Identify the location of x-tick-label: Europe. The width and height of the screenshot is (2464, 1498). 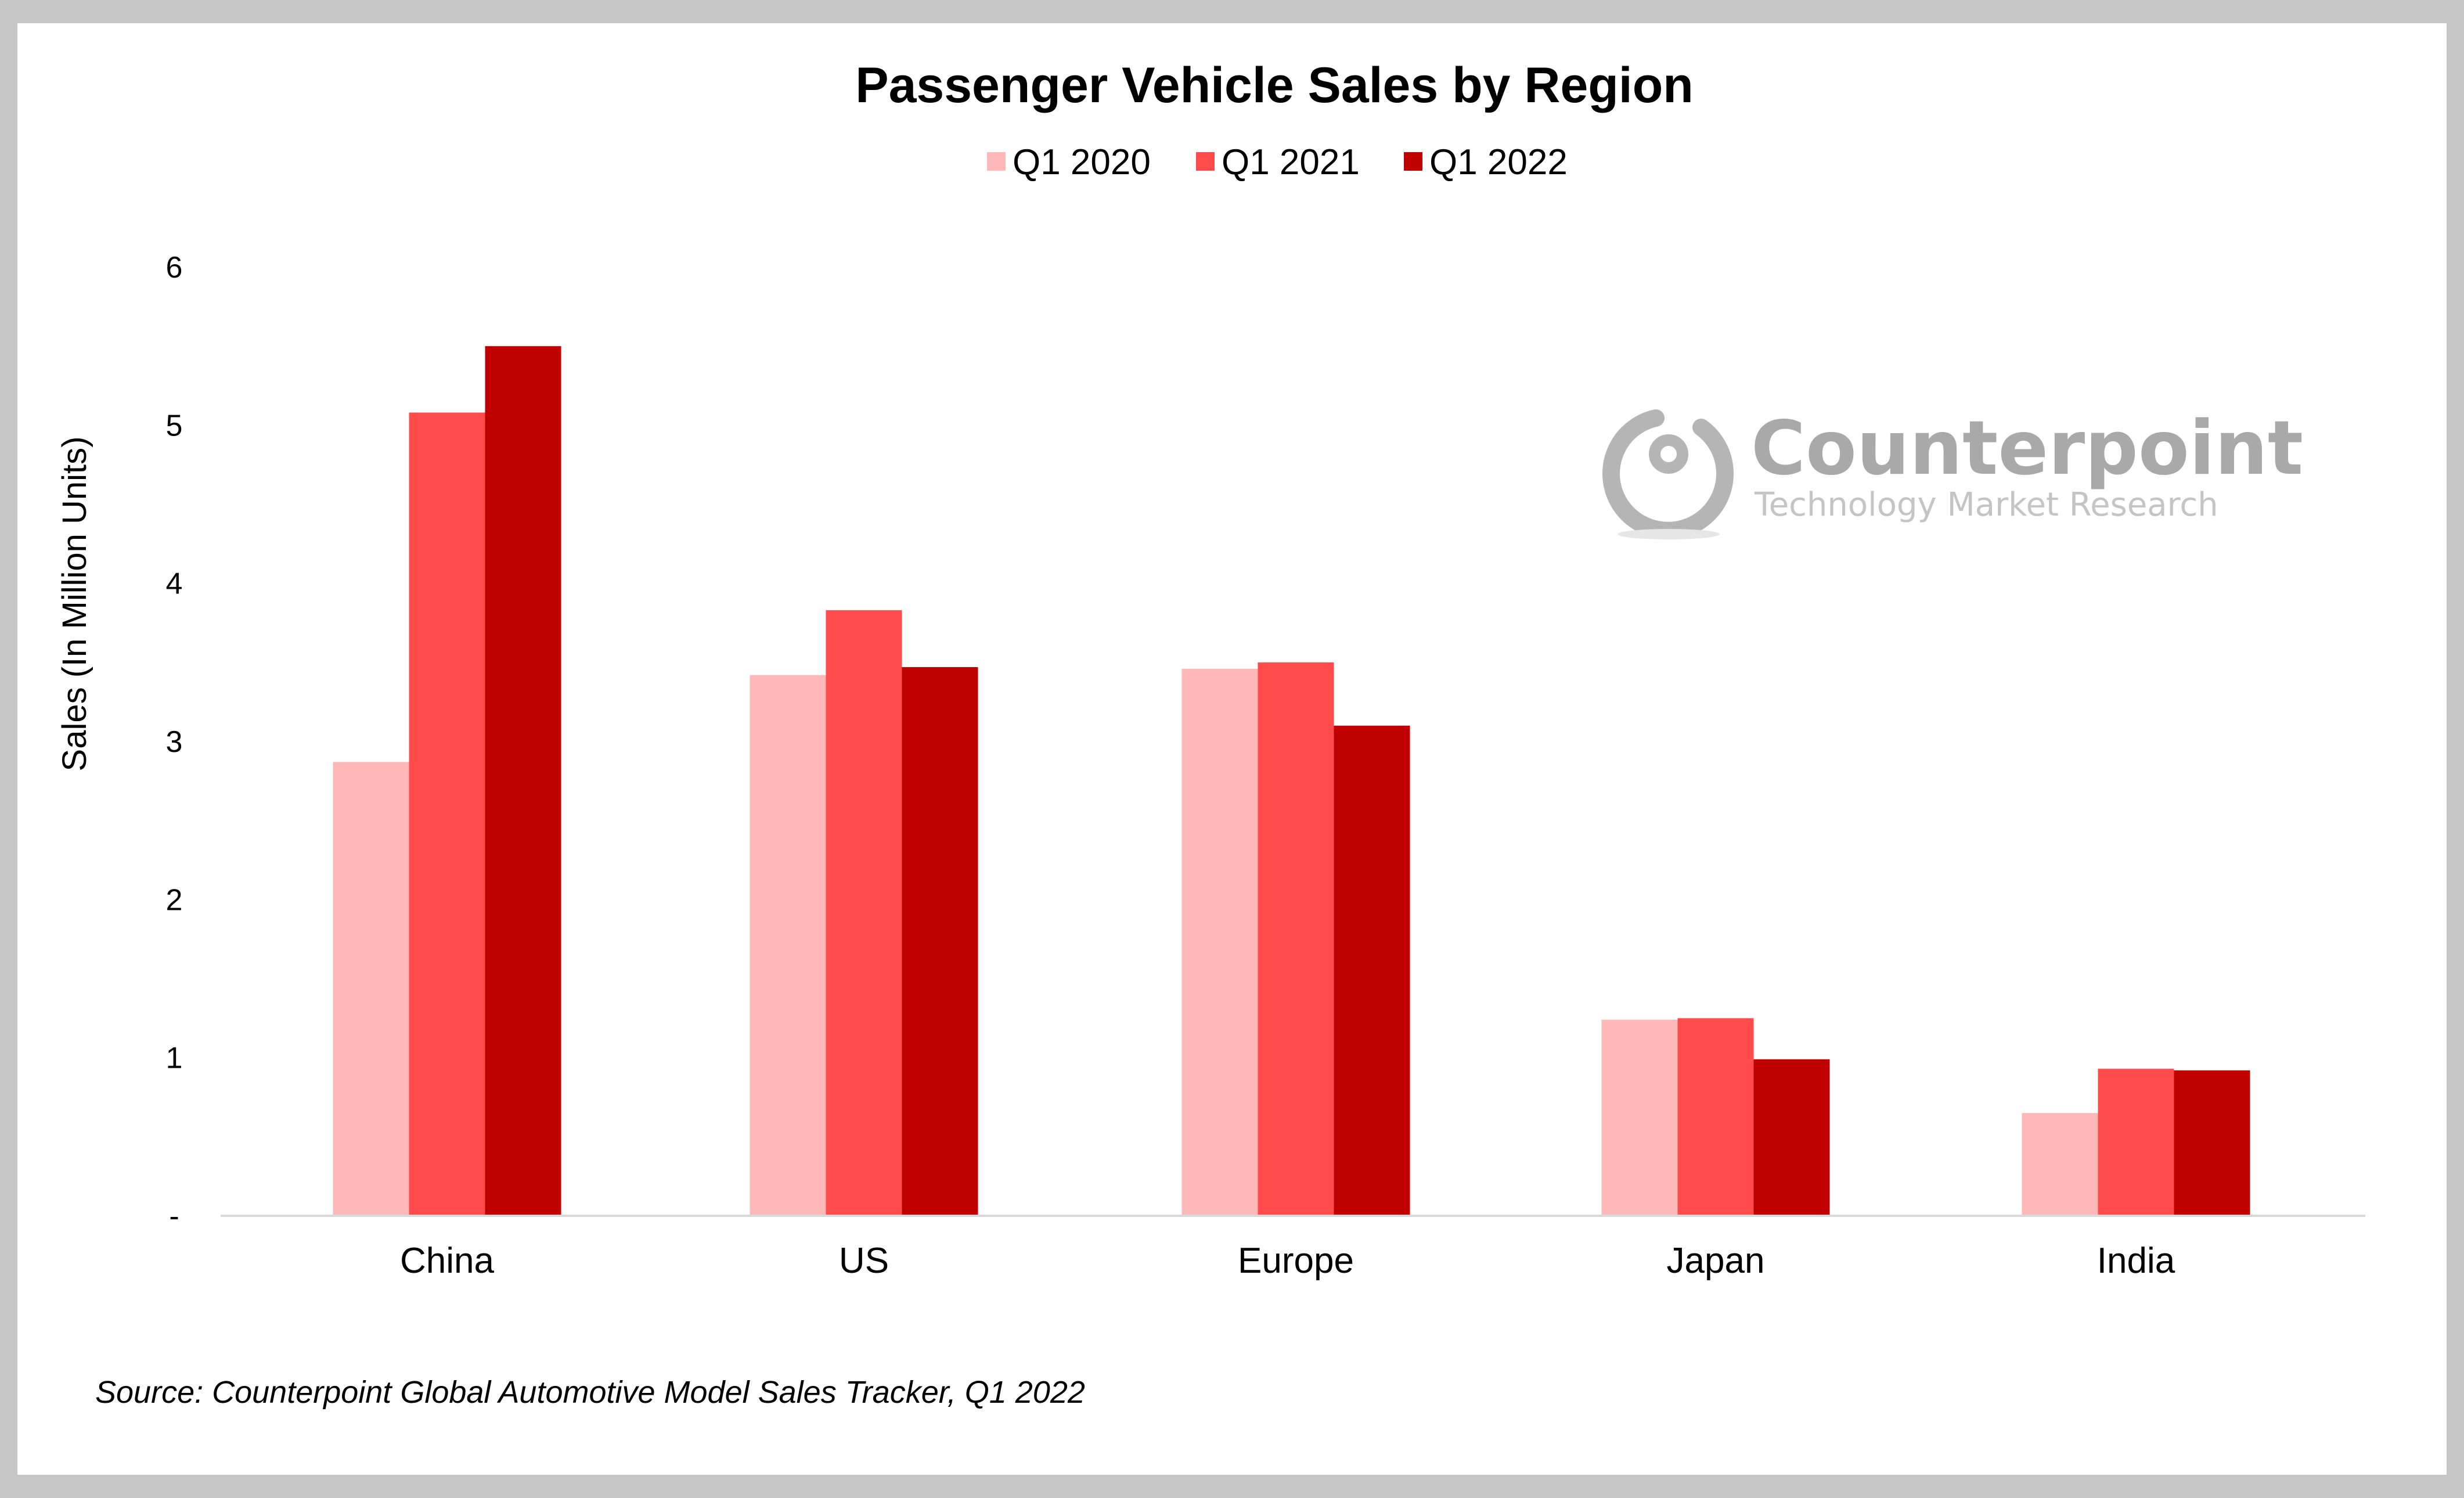
(1296, 1261).